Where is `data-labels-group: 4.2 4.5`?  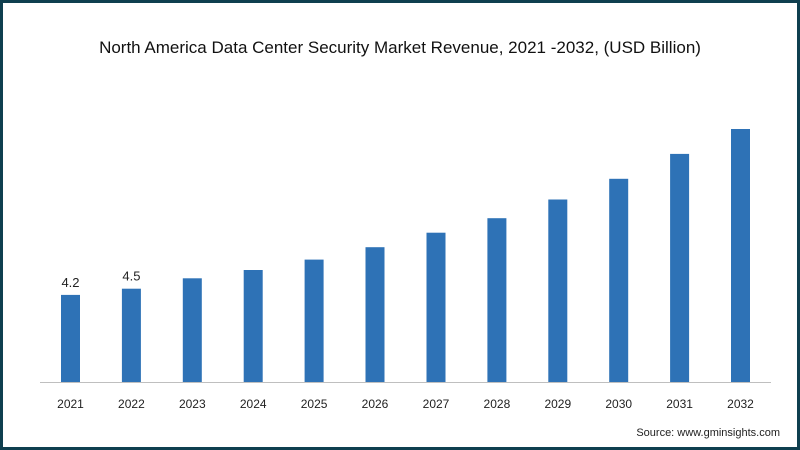 data-labels-group: 4.2 4.5 is located at coordinates (100, 279).